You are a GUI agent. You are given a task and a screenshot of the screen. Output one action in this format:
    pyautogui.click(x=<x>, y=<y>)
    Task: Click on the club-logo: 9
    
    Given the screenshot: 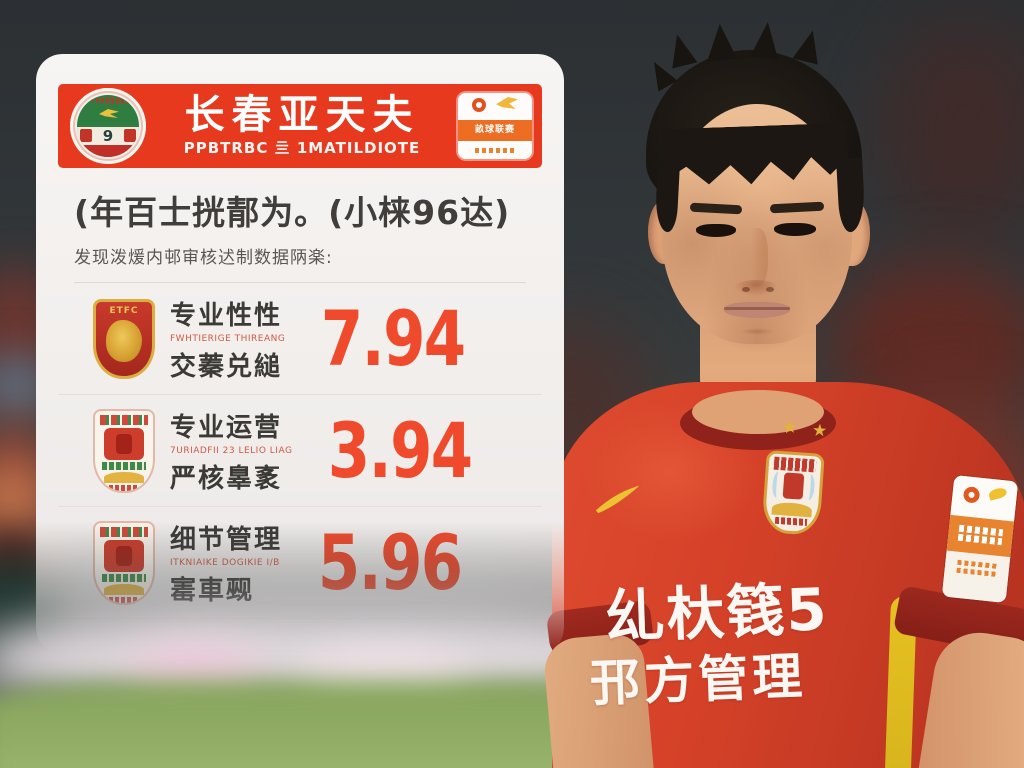 What is the action you would take?
    pyautogui.click(x=108, y=126)
    